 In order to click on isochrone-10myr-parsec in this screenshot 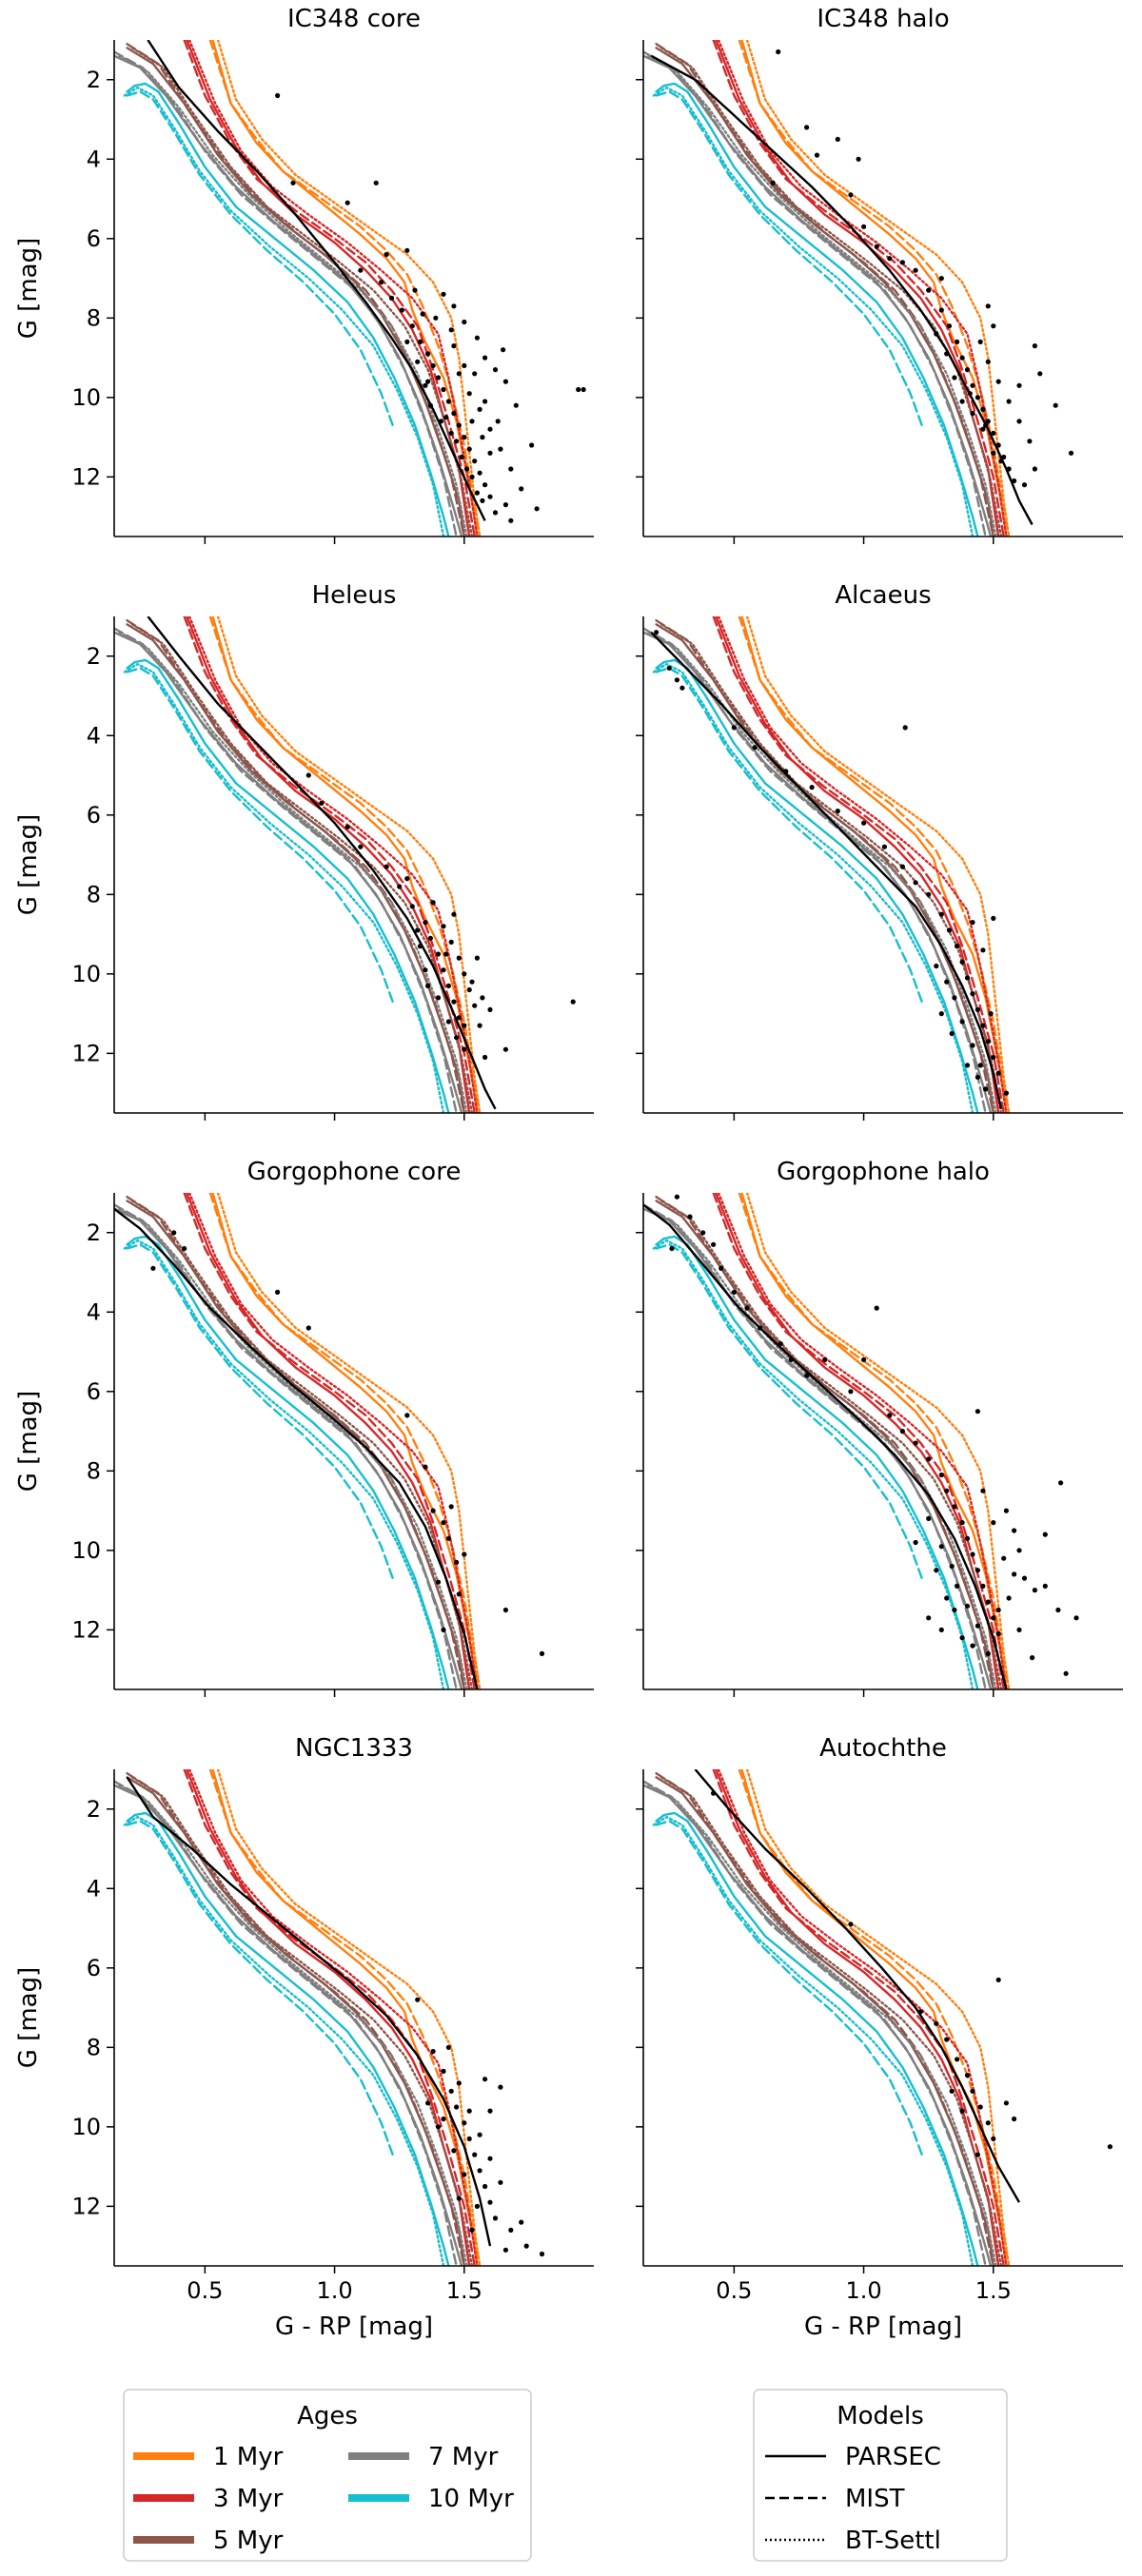, I will do `click(817, 310)`.